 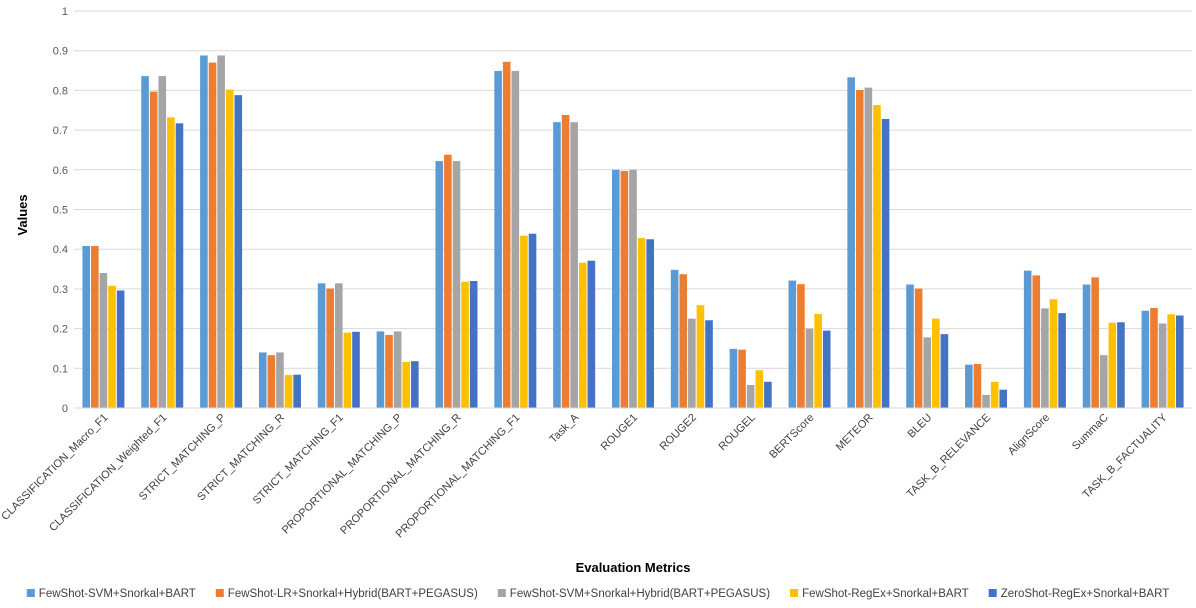 I want to click on legend-item: FewShot-SVM+Snorkal+Hybrid(BART+PEGASUS), so click(x=633, y=594).